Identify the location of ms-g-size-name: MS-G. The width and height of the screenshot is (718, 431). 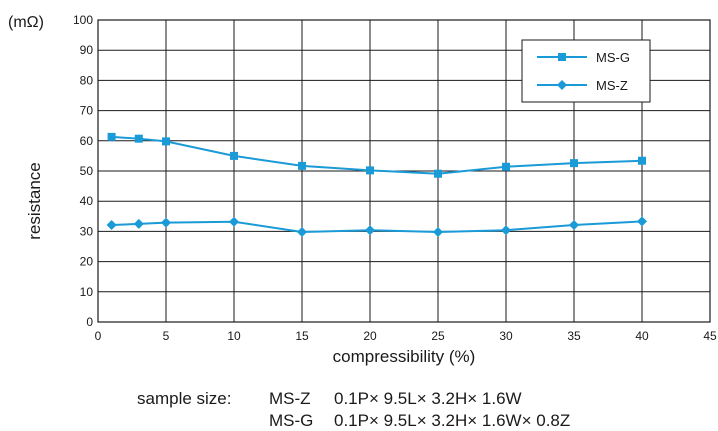
(291, 420).